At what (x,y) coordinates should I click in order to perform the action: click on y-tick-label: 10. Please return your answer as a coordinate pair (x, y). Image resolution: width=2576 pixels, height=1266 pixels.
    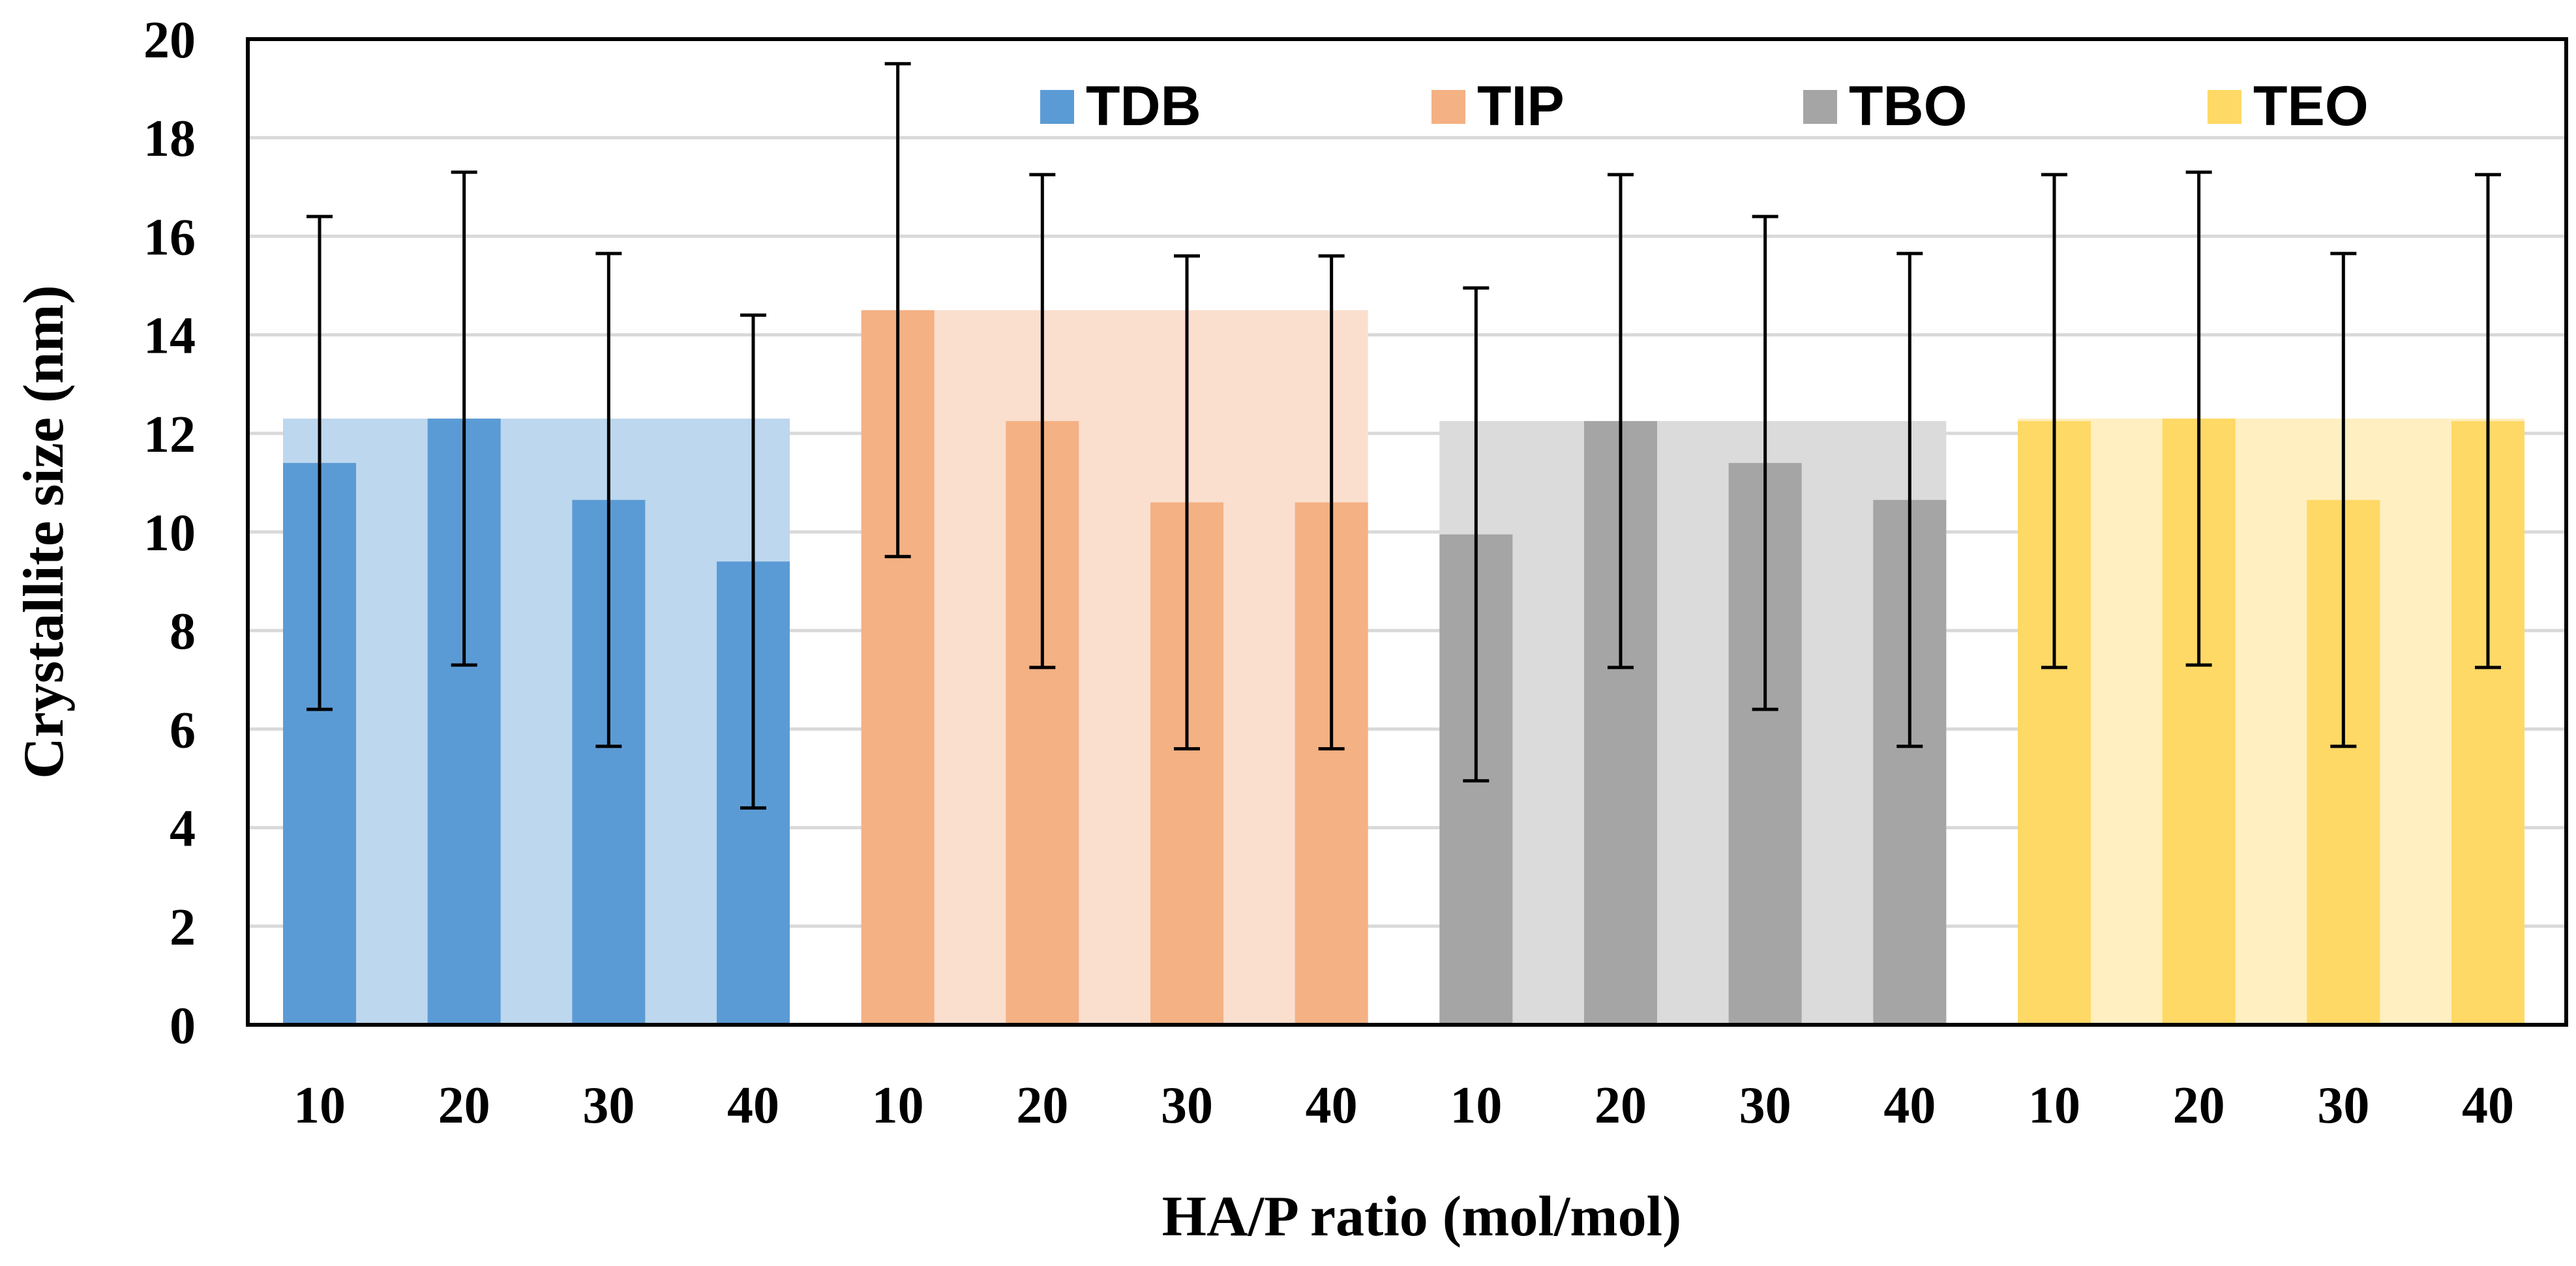
    Looking at the image, I should click on (169, 533).